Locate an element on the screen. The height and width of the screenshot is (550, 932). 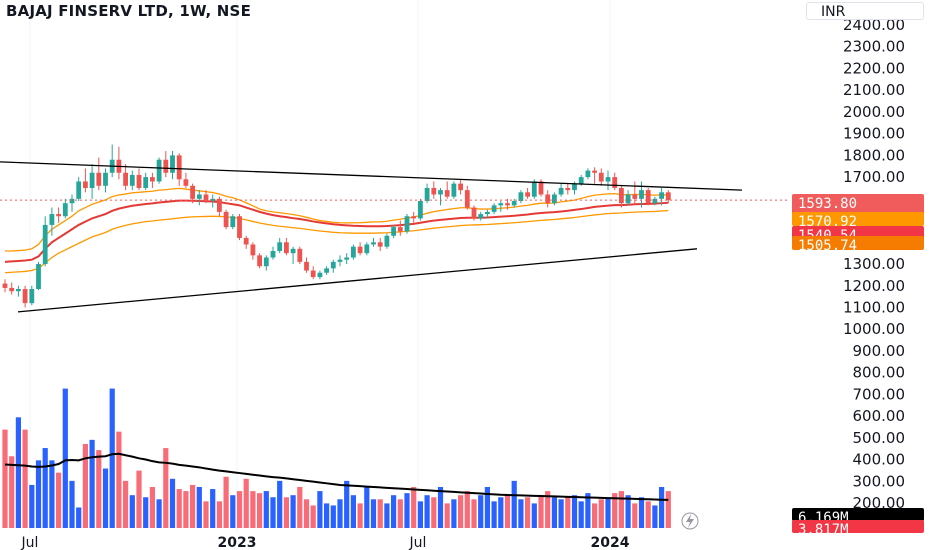
time-tick-label: Jul is located at coordinates (418, 542).